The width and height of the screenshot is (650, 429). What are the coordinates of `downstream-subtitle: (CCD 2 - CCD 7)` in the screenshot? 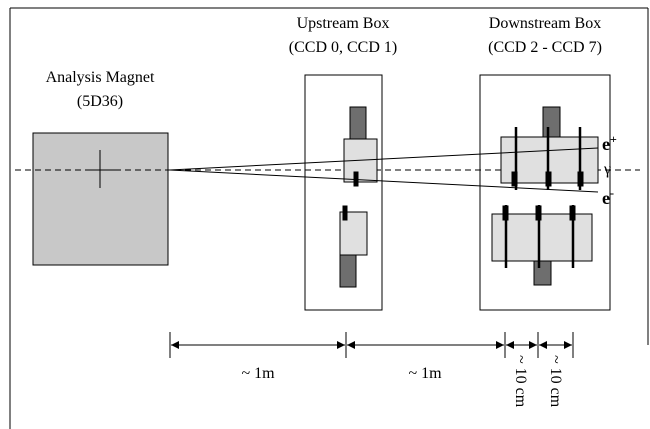 It's located at (545, 47).